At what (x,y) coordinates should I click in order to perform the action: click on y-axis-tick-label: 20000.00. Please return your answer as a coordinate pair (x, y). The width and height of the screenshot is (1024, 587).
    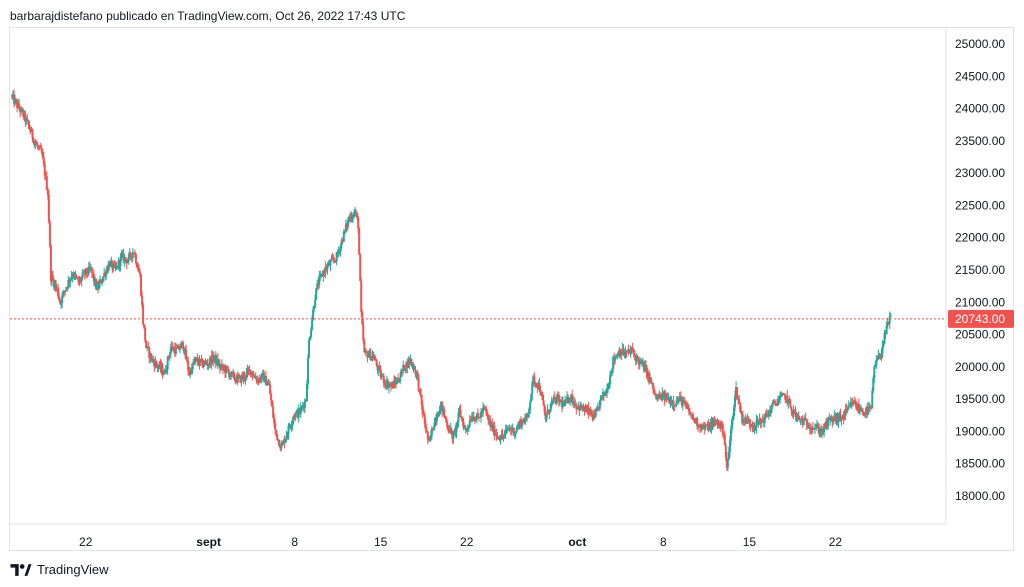
    Looking at the image, I should click on (980, 367).